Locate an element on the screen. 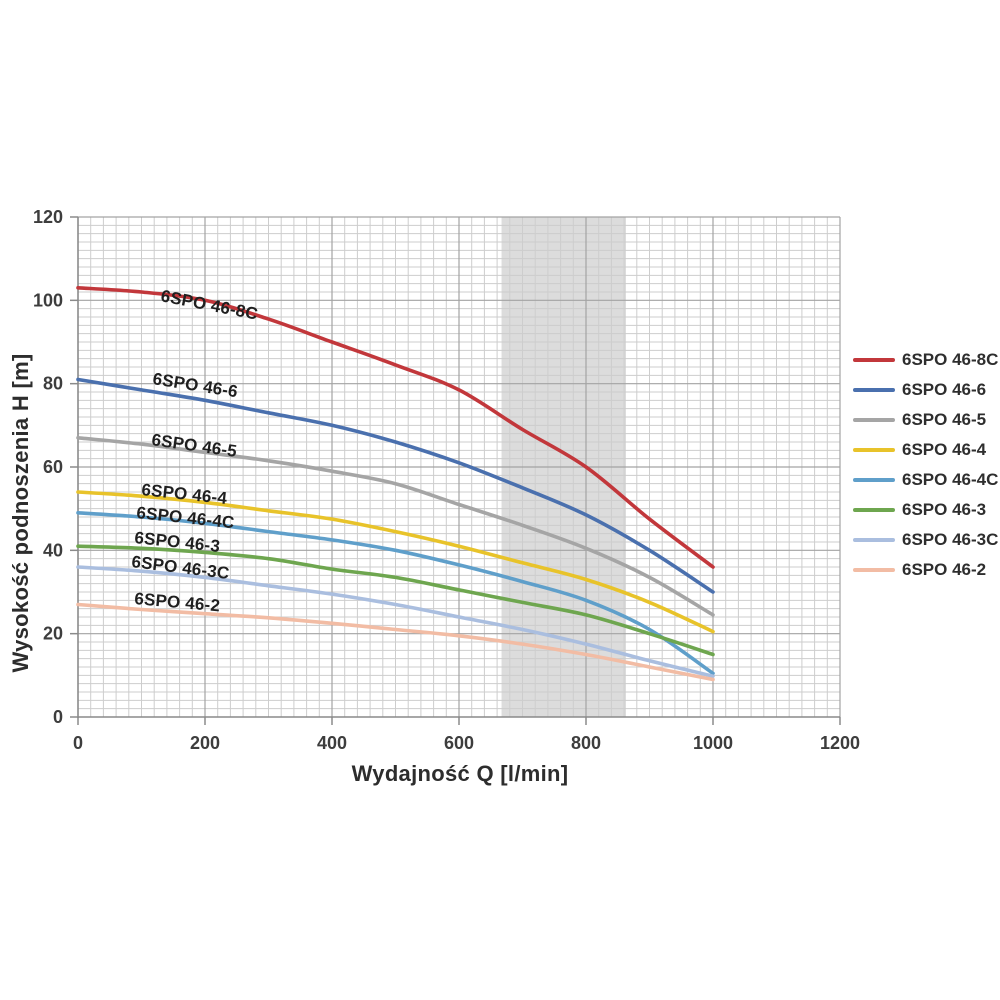 The image size is (1000, 1000). curve-label-6spo-46-6: 6SPO 46-6 is located at coordinates (195, 385).